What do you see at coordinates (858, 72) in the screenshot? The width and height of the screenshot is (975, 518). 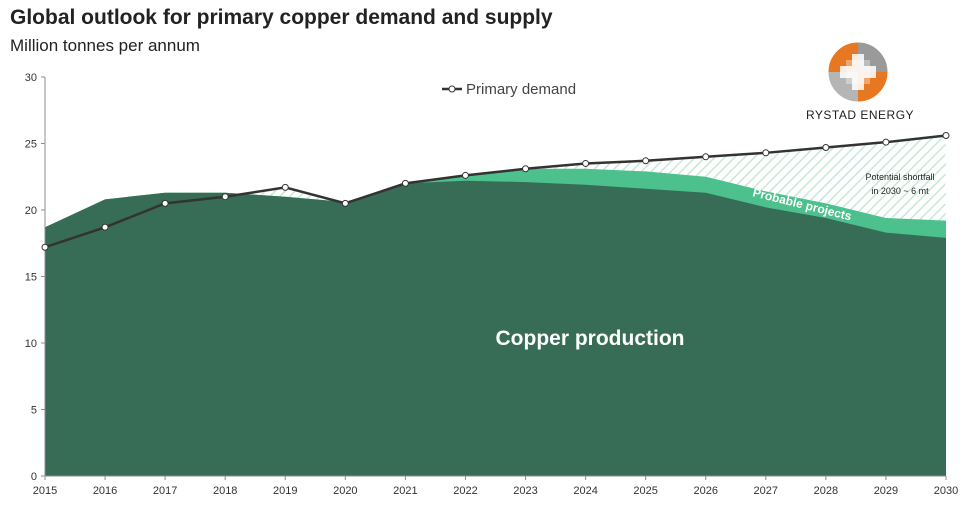 I see `rystad-globe-icon` at bounding box center [858, 72].